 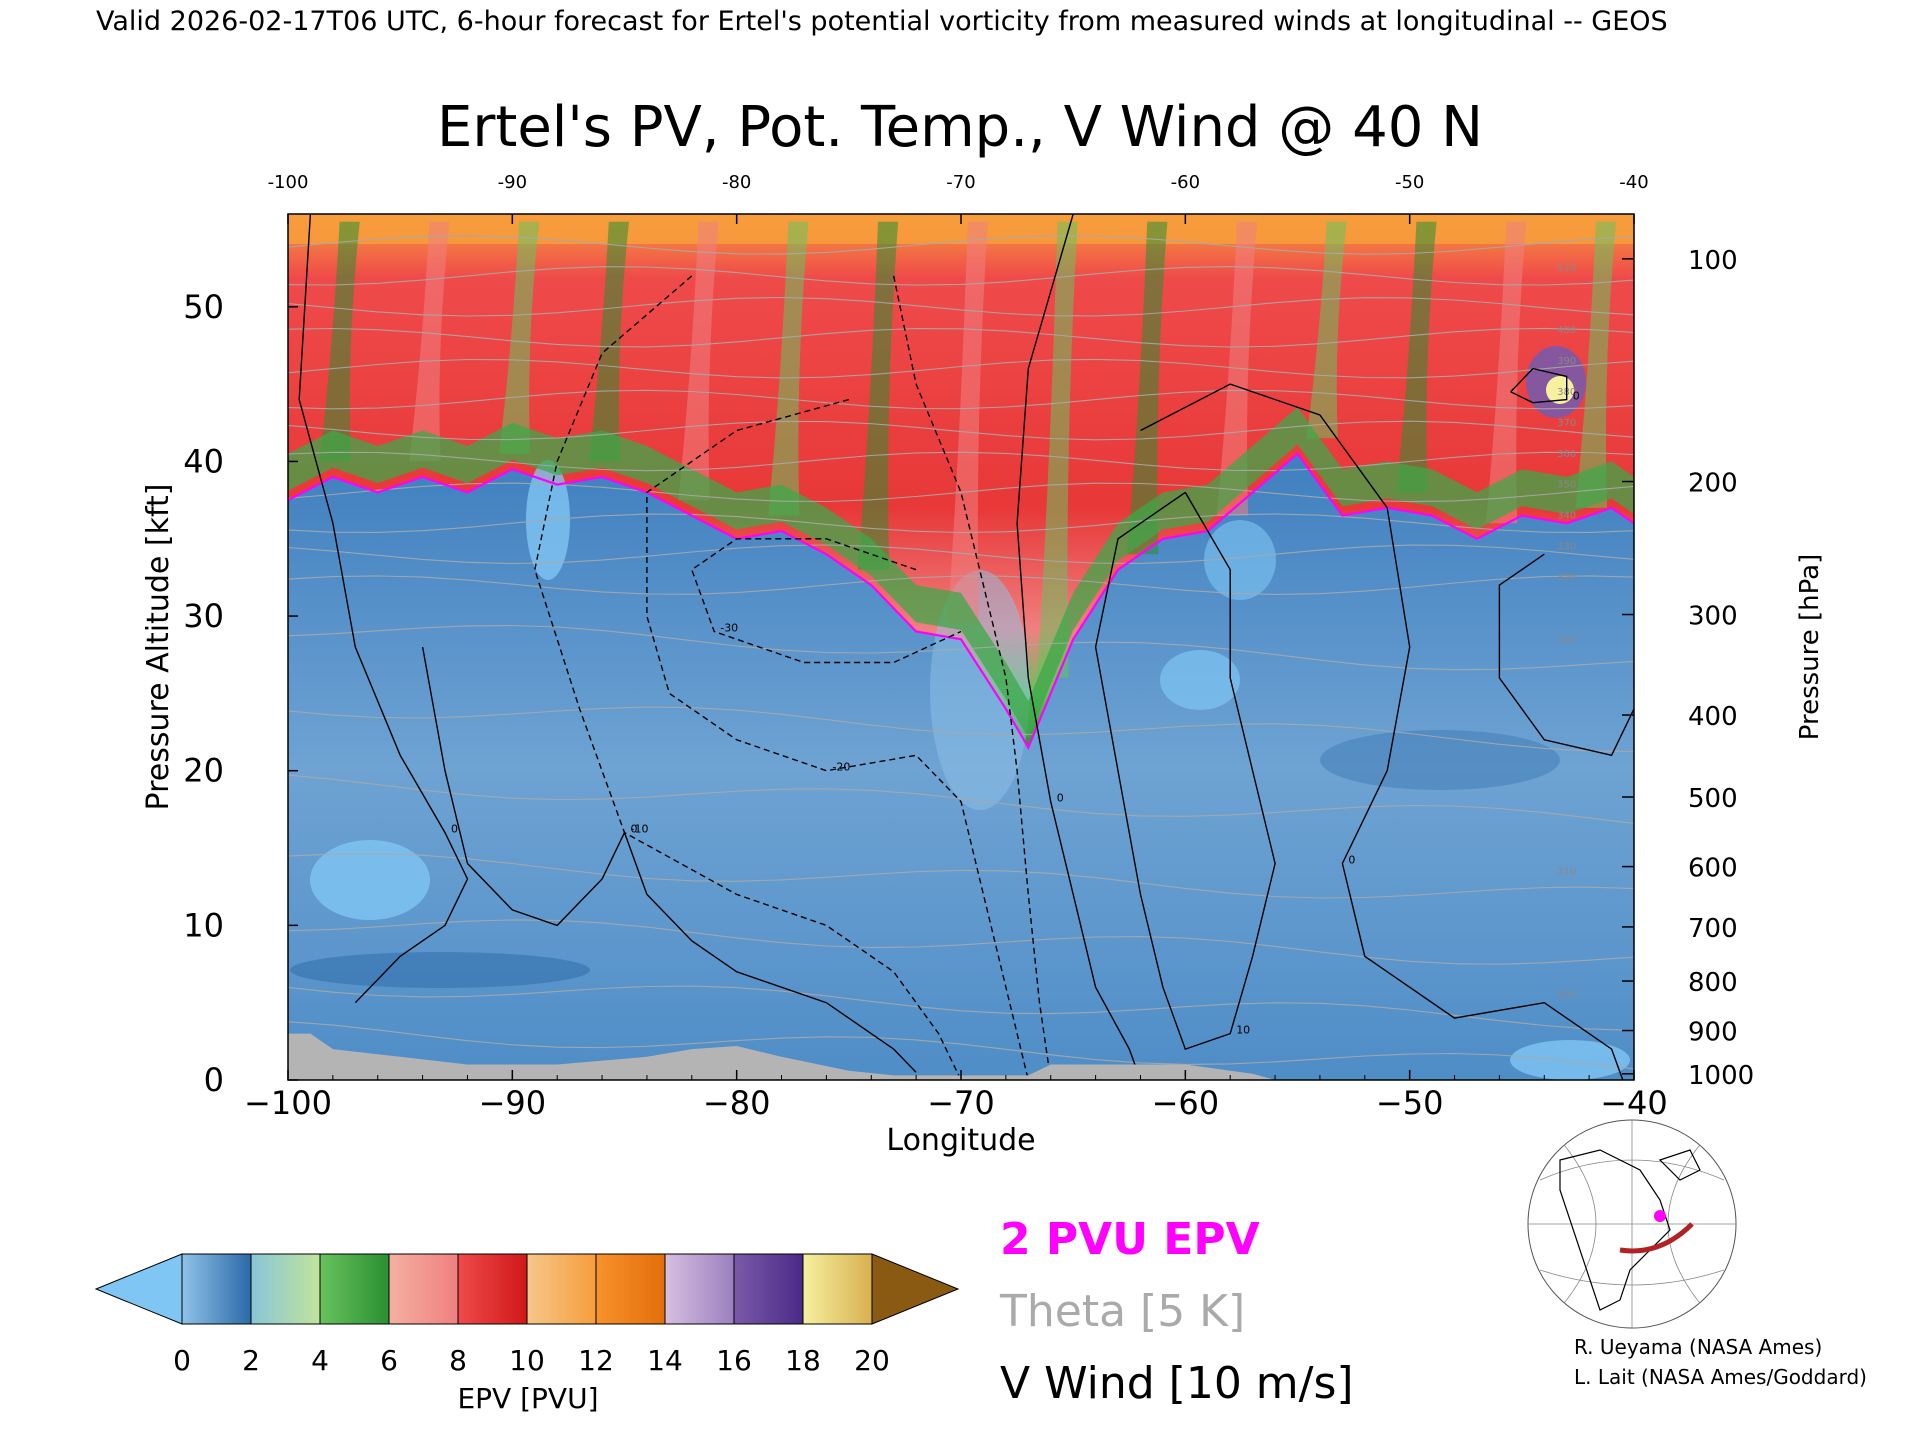 I want to click on v-wind-contour-label: -30, so click(x=729, y=628).